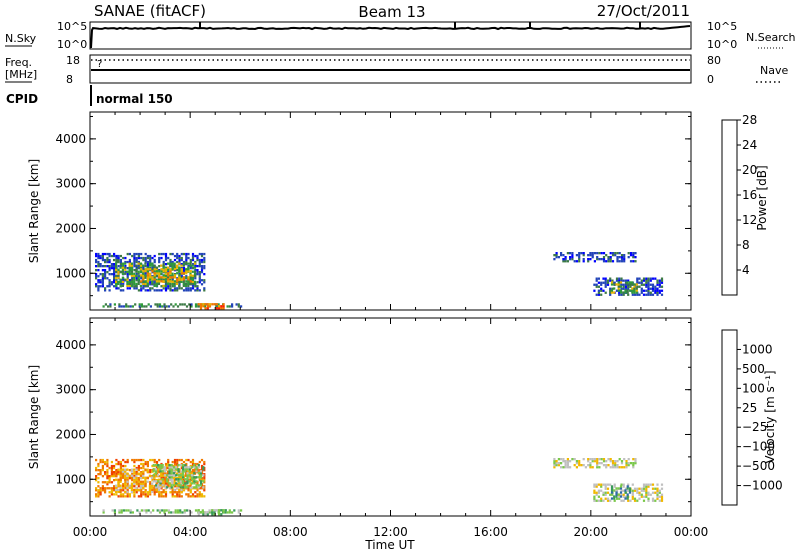 The width and height of the screenshot is (800, 558). Describe the element at coordinates (746, 270) in the screenshot. I see `colorbar-tick-label: 4` at that location.